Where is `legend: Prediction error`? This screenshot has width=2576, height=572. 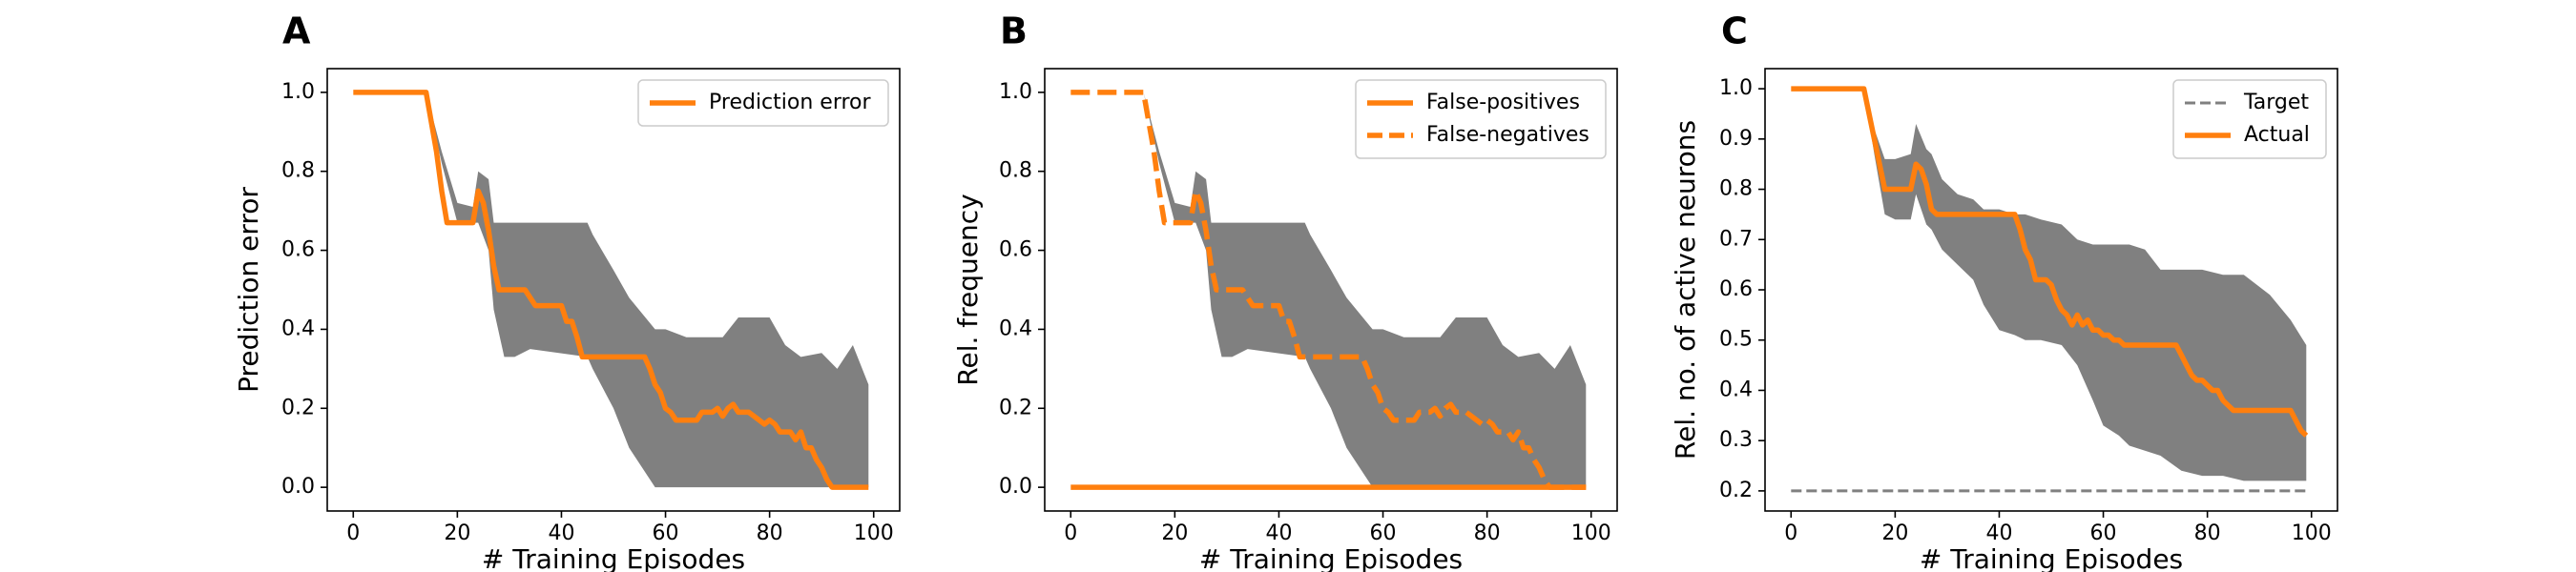 legend: Prediction error is located at coordinates (763, 103).